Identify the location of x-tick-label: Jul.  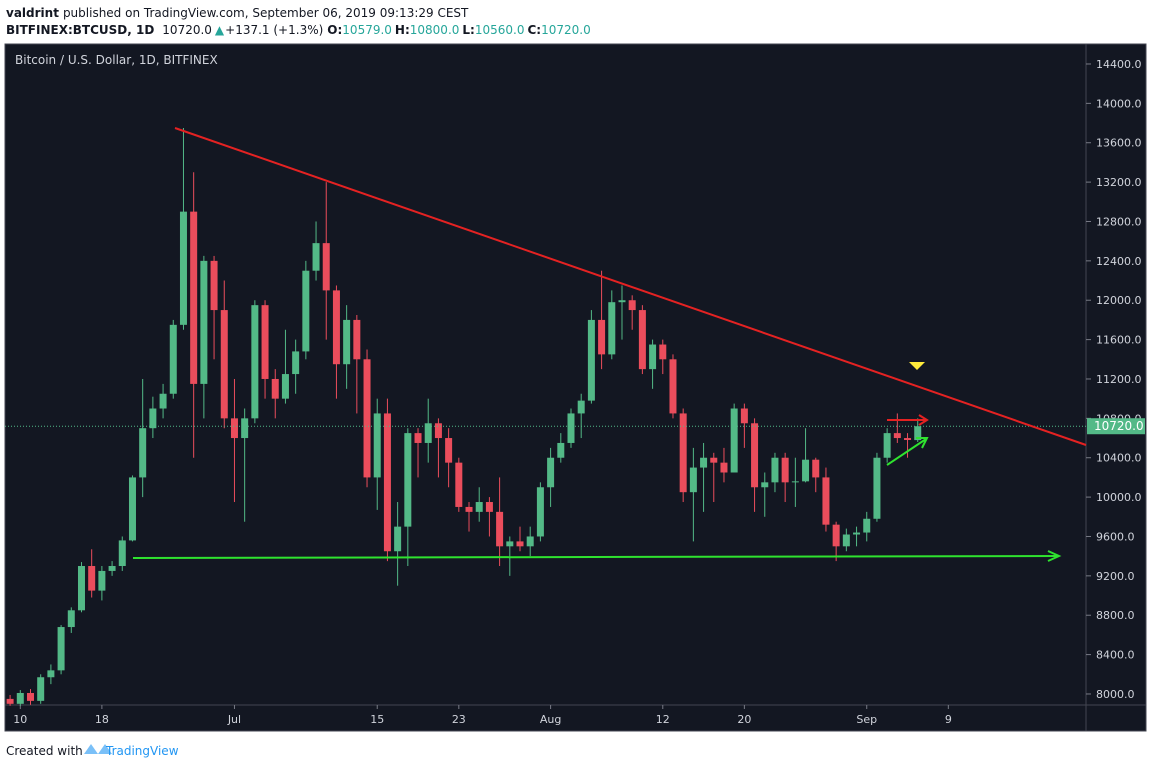
(234, 719).